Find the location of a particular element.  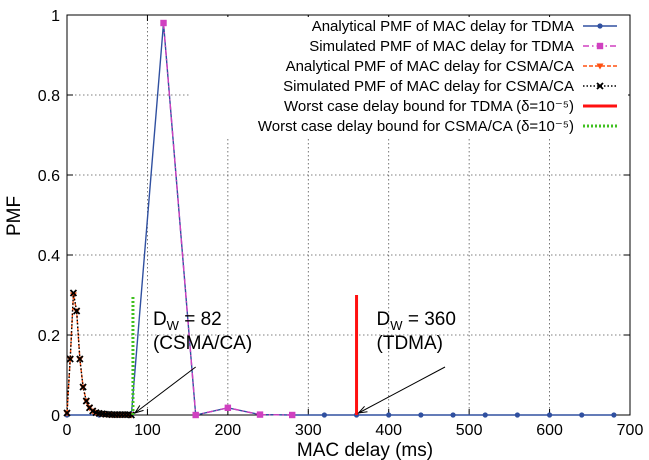

legend-item-0: Analytical PMF of MAC delay for TDMA is located at coordinates (464, 26).